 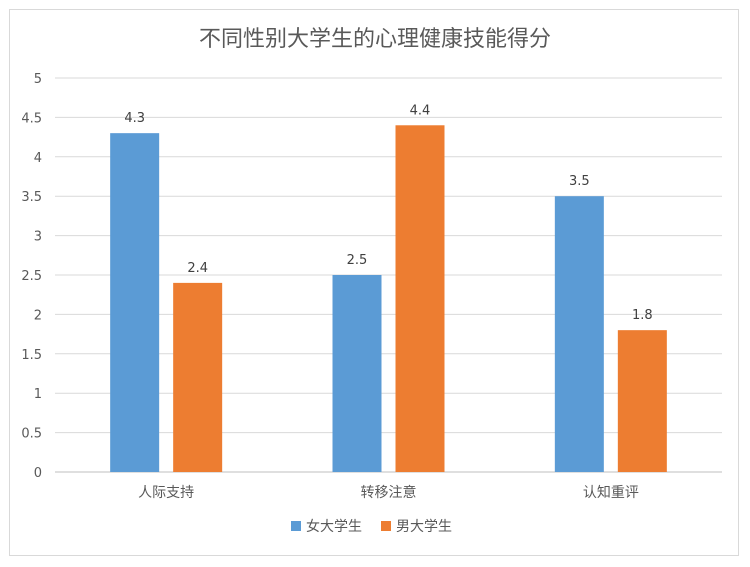 I want to click on y-tick-label: 2.5, so click(x=31, y=276).